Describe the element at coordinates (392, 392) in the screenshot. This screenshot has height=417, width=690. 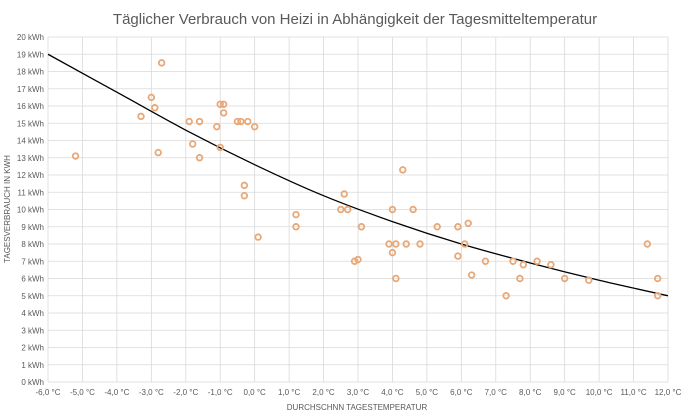
I see `x-tick-label: 4,0 °C` at that location.